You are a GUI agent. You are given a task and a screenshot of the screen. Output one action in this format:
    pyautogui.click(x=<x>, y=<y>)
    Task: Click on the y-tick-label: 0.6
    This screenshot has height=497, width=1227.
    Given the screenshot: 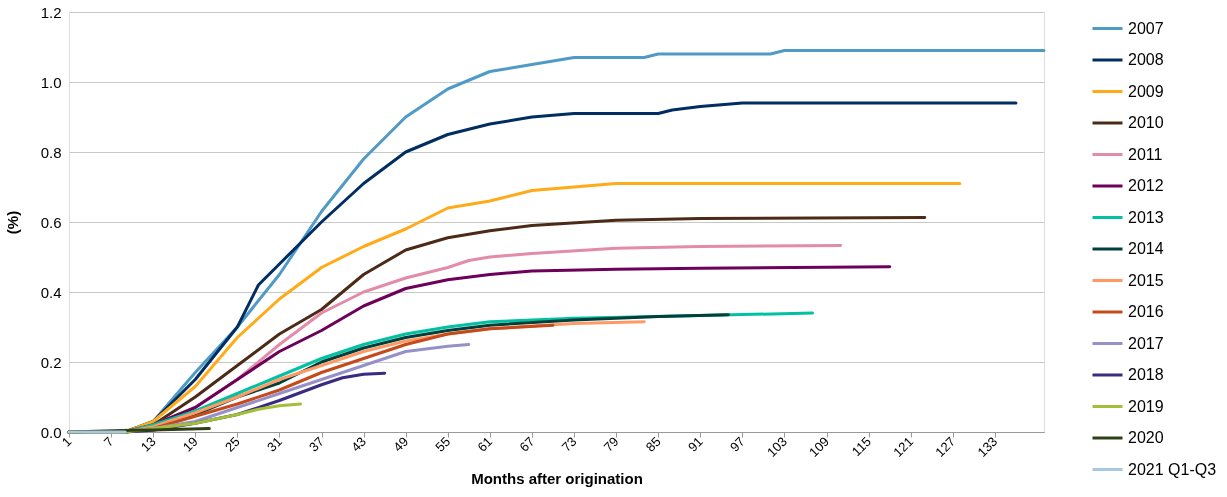 What is the action you would take?
    pyautogui.click(x=51, y=222)
    